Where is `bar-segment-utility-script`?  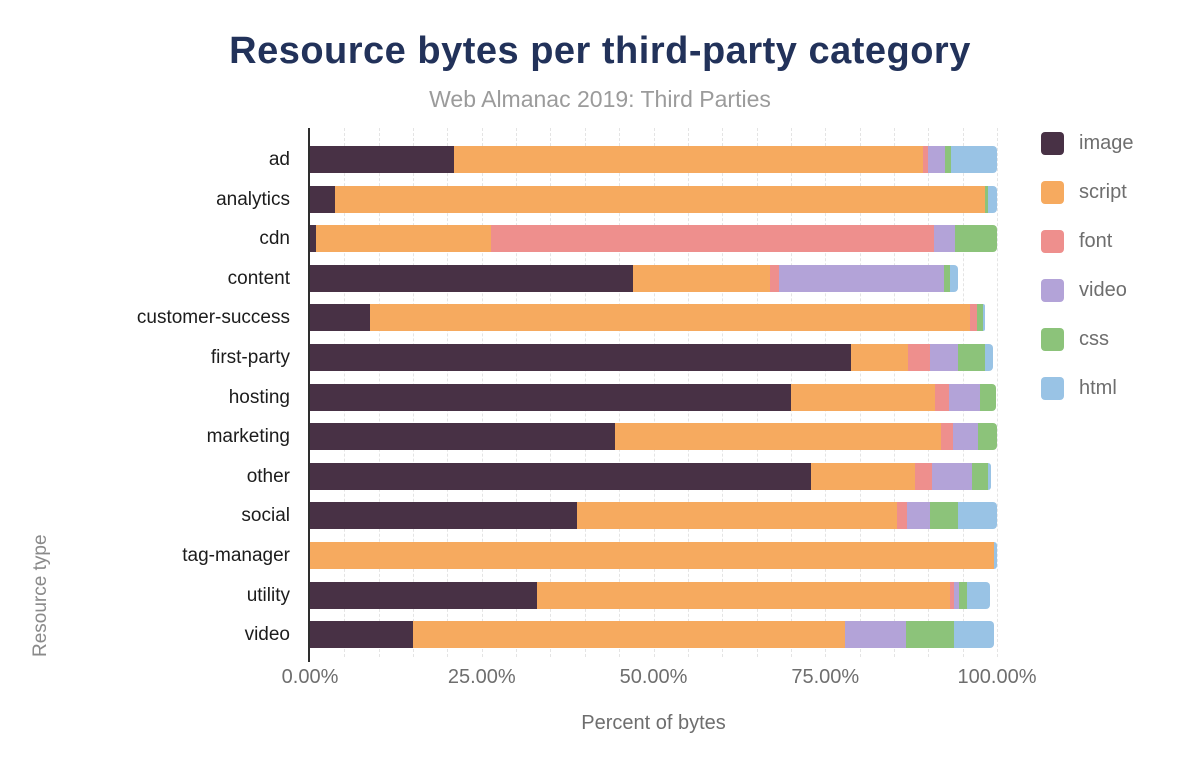
bar-segment-utility-script is located at coordinates (743, 595).